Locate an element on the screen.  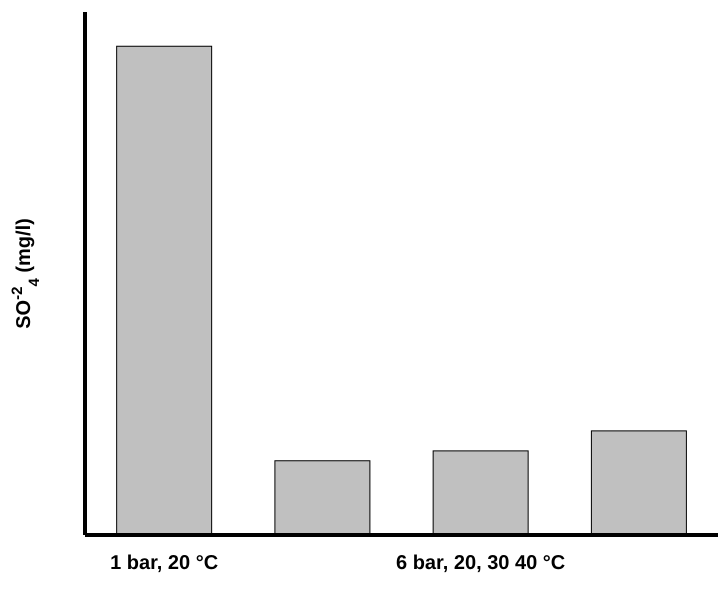
x-tick-label: 6 bar, 20, 30 40 °C is located at coordinates (481, 563).